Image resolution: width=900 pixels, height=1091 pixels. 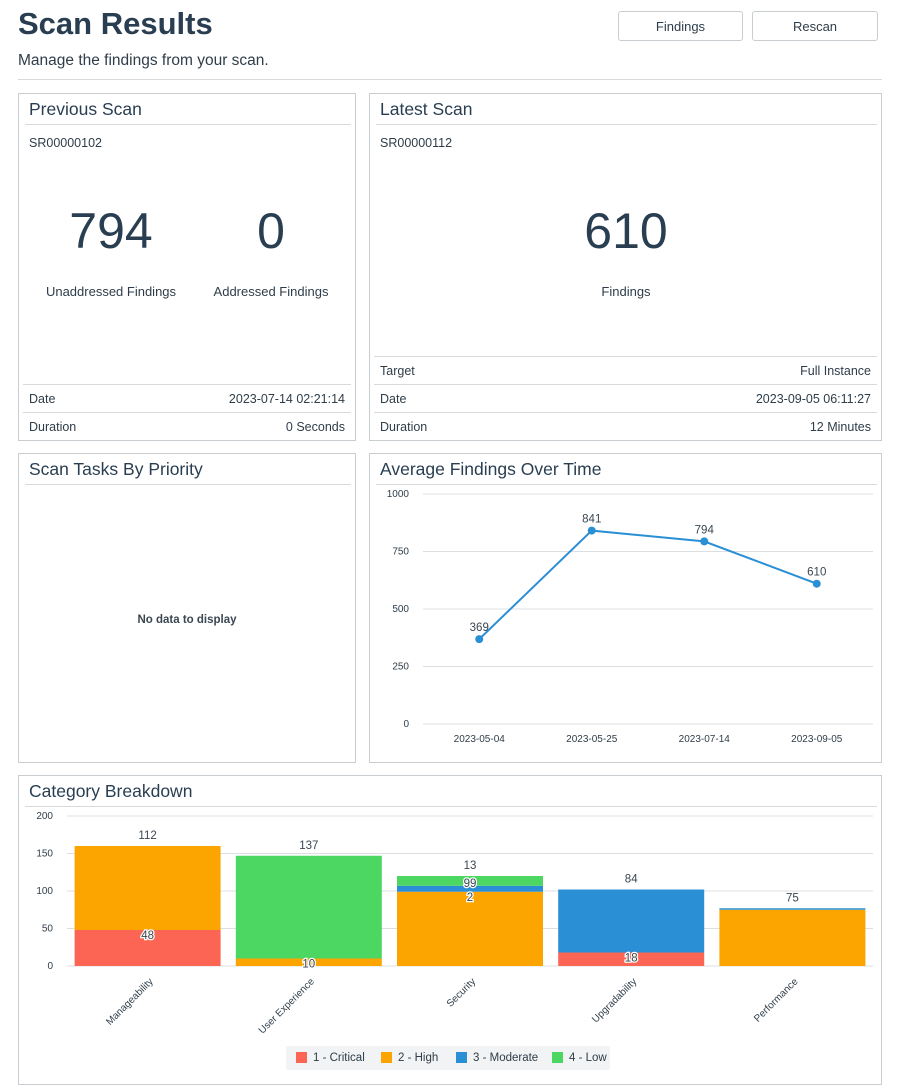 What do you see at coordinates (625, 398) in the screenshot?
I see `latest-scan-date-row: Date 2023-09-05 06:11:27` at bounding box center [625, 398].